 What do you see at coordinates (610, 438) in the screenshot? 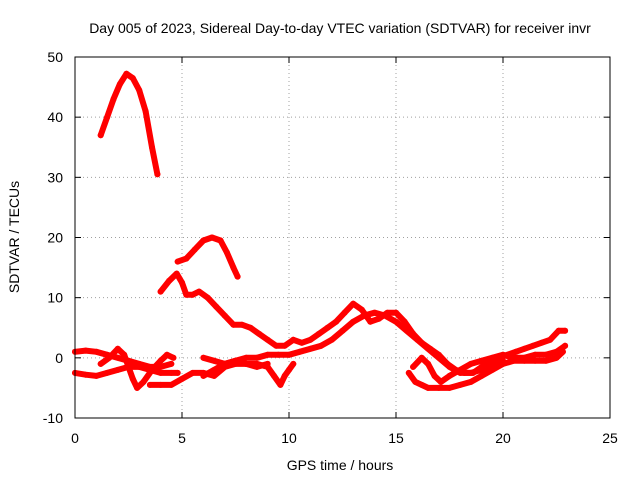
I see `x-tick-label: 25` at bounding box center [610, 438].